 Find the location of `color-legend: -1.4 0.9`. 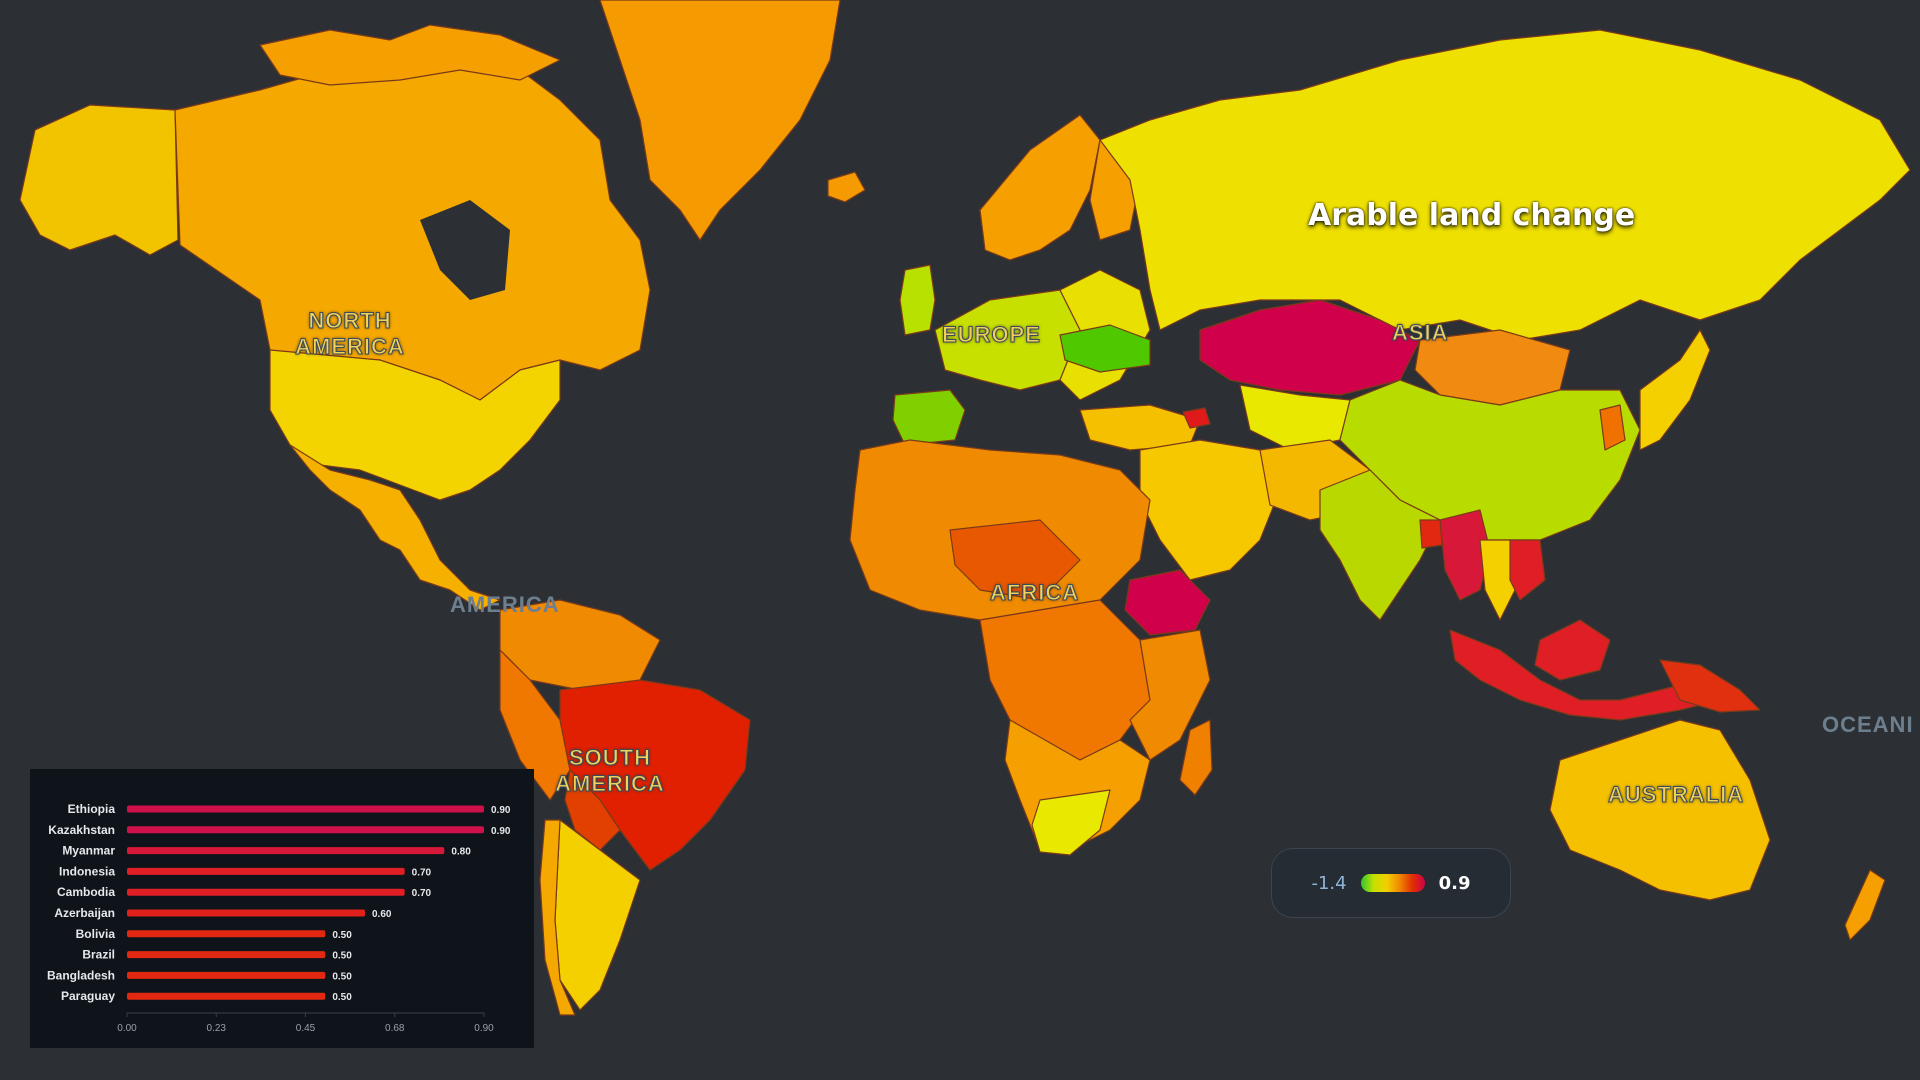

color-legend: -1.4 0.9 is located at coordinates (1391, 883).